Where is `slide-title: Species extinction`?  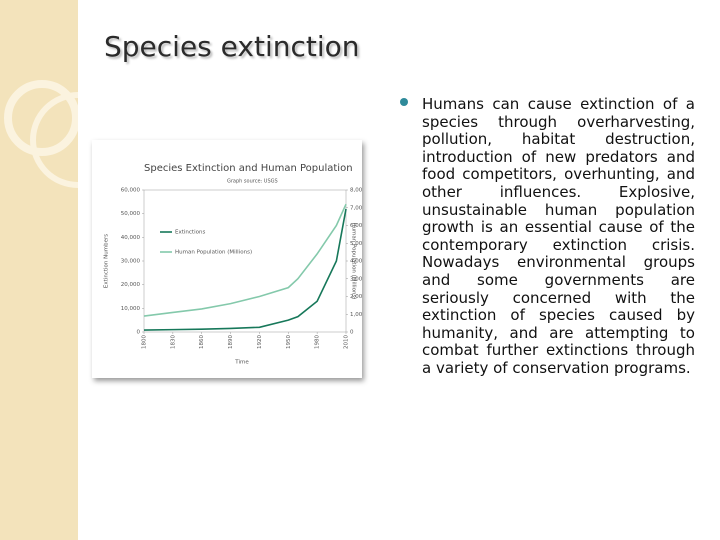 slide-title: Species extinction is located at coordinates (232, 46).